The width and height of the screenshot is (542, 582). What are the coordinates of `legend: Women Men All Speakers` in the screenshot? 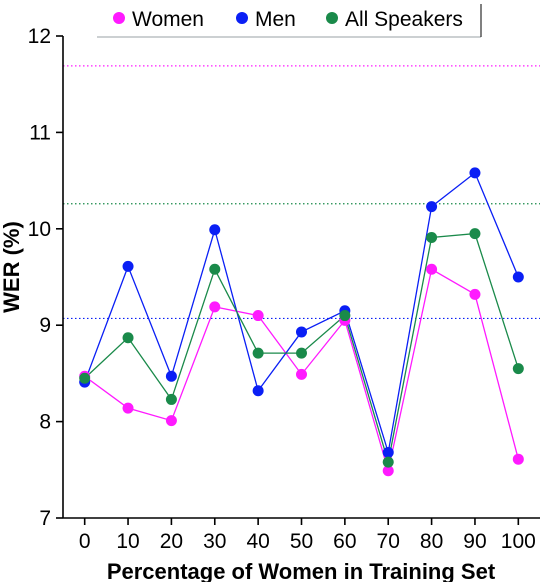 It's located at (289, 21).